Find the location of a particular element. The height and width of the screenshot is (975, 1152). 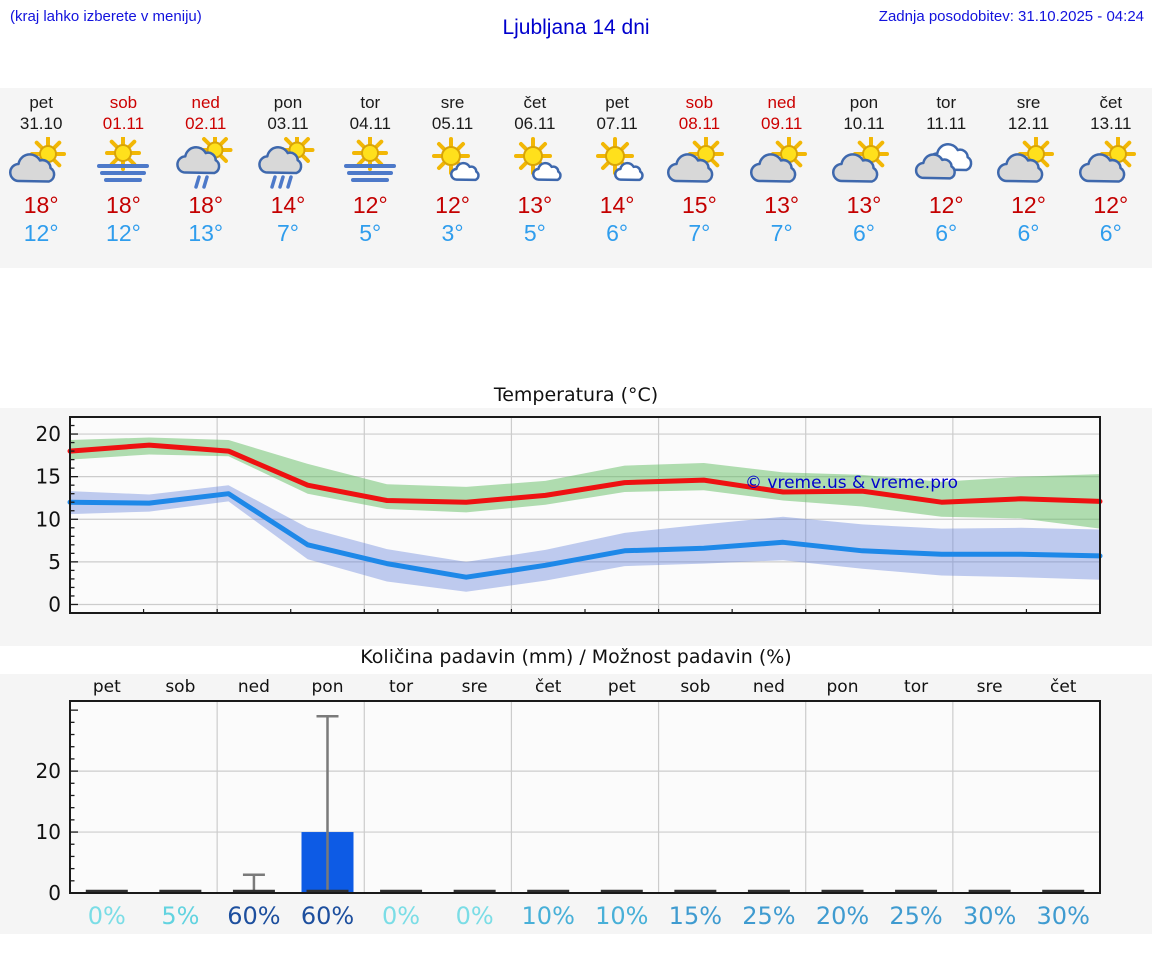

precip-ytick-label: 20 is located at coordinates (48, 771).